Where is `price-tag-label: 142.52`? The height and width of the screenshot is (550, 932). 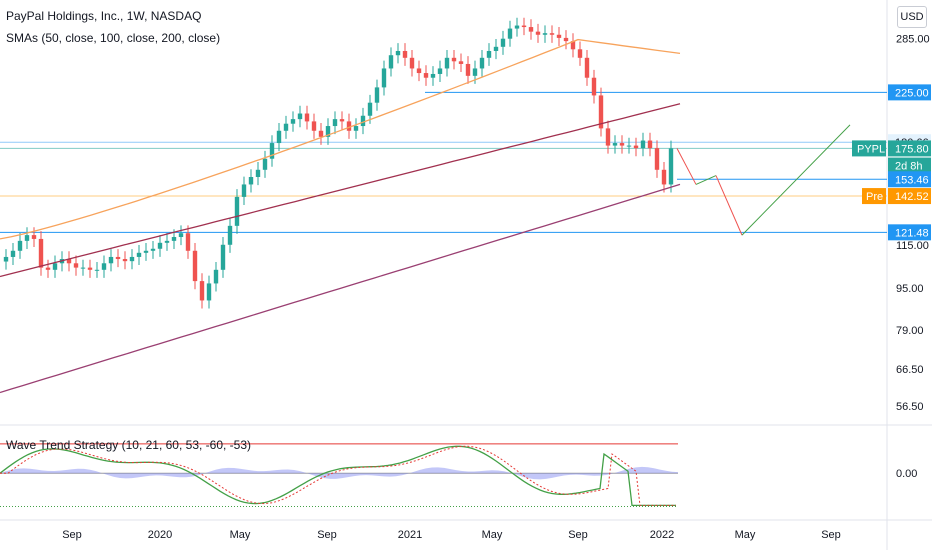
price-tag-label: 142.52 is located at coordinates (912, 197).